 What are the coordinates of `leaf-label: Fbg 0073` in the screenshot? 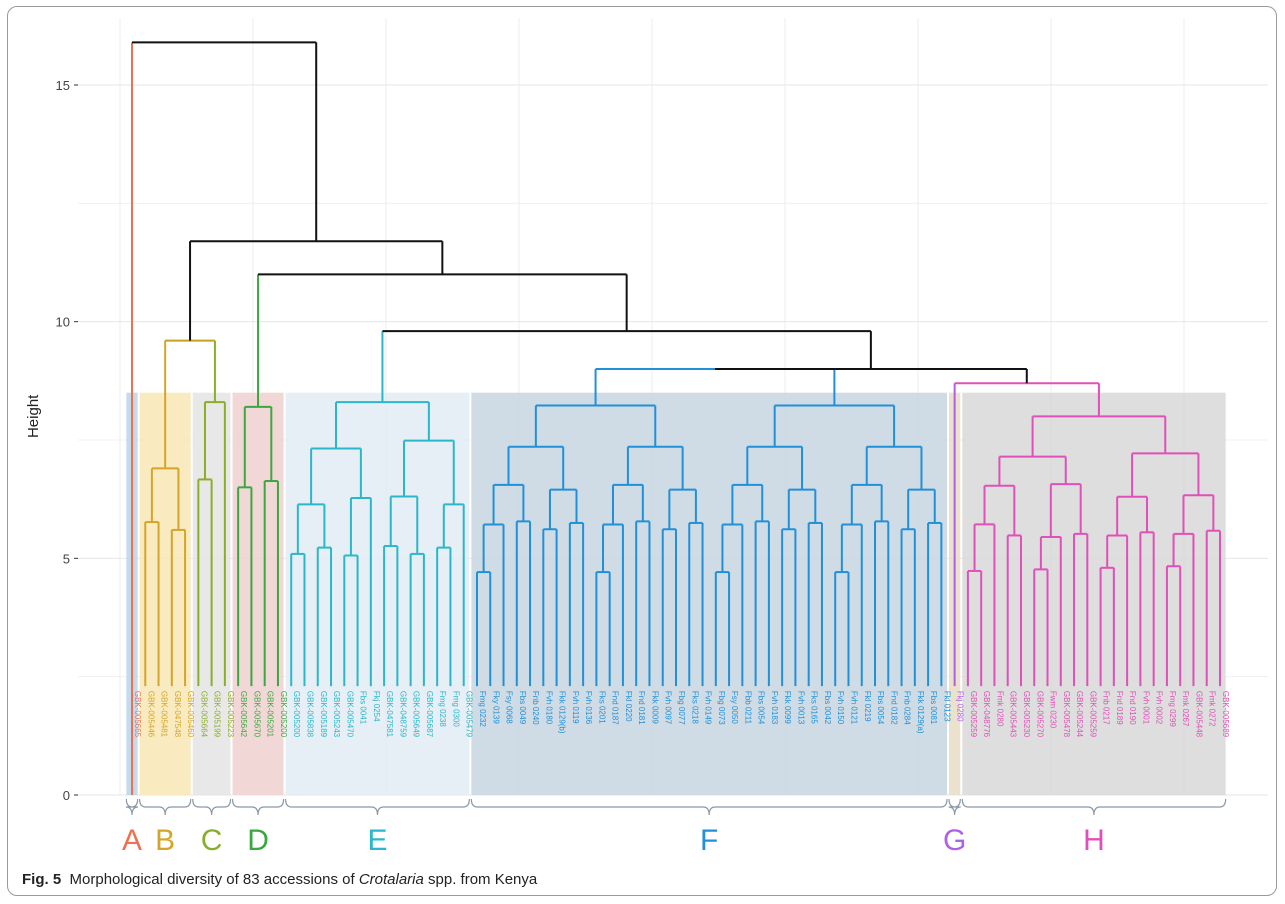 It's located at (721, 708).